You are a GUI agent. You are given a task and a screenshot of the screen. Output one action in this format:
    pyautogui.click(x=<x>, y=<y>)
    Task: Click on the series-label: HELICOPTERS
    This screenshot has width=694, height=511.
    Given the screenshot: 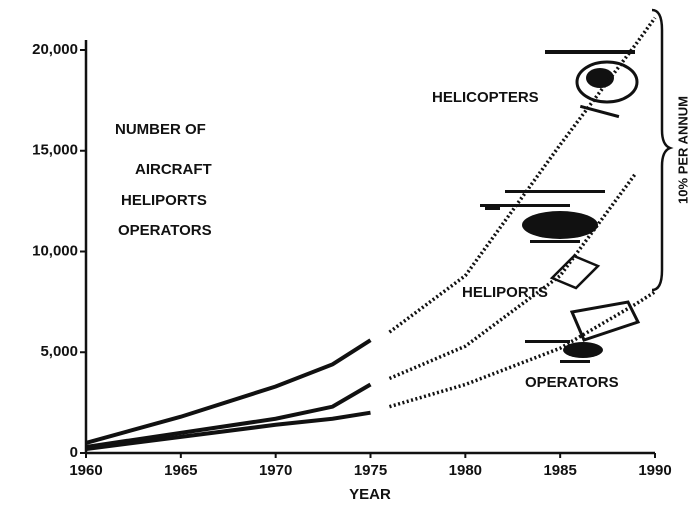 What is the action you would take?
    pyautogui.click(x=485, y=97)
    